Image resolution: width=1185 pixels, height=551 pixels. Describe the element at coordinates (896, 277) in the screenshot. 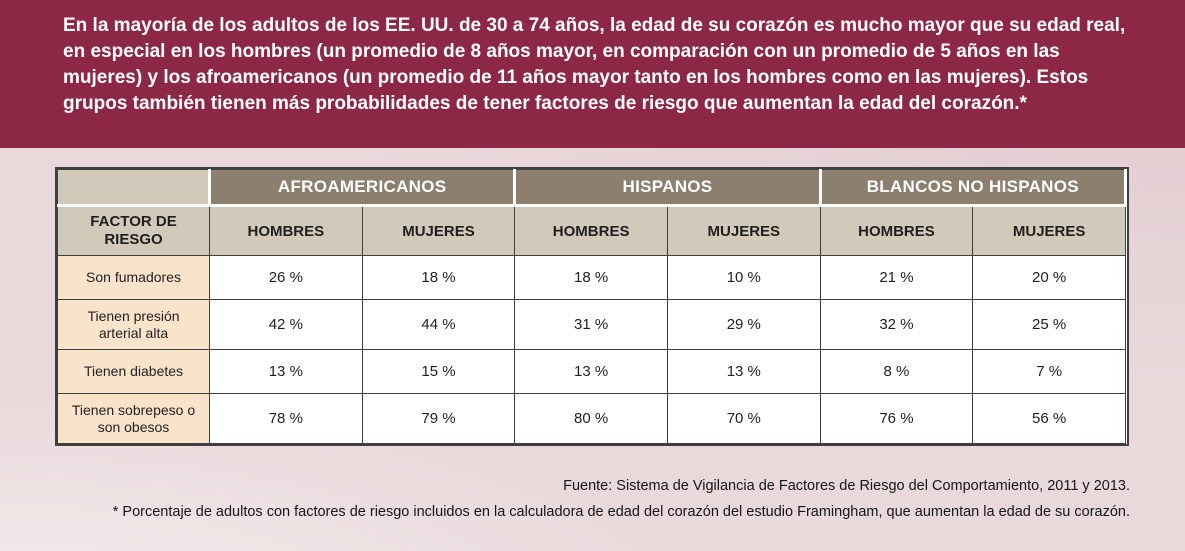

I see `data-cell: 21 %` at that location.